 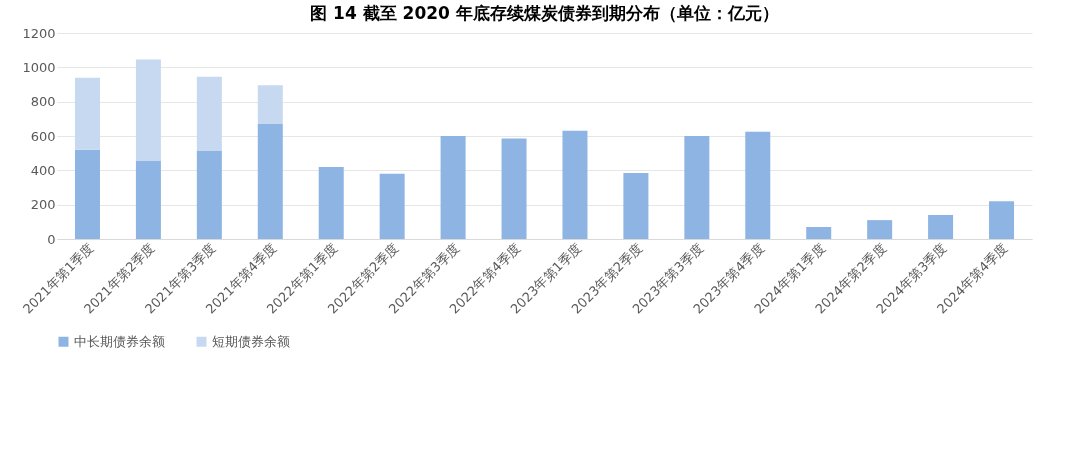 What do you see at coordinates (39, 33) in the screenshot?
I see `y-tick-label: 1200` at bounding box center [39, 33].